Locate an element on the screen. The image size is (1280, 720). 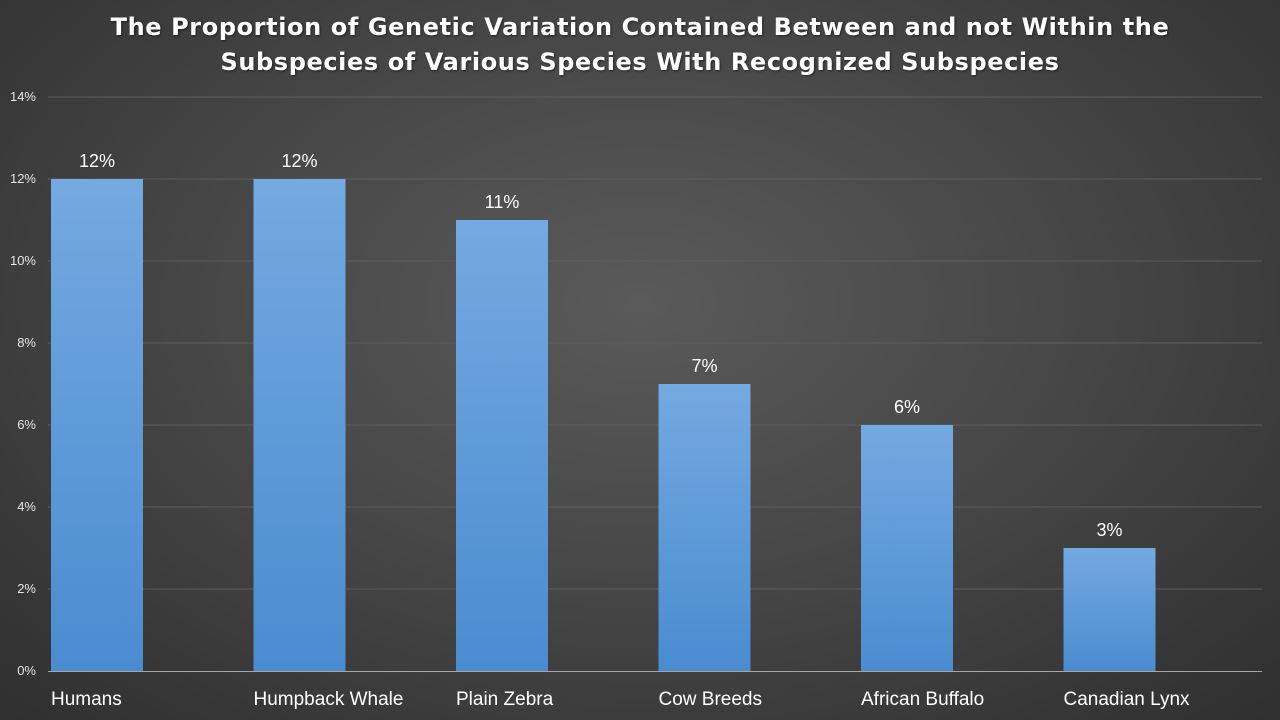
y-tick-label: 0% is located at coordinates (26, 670).